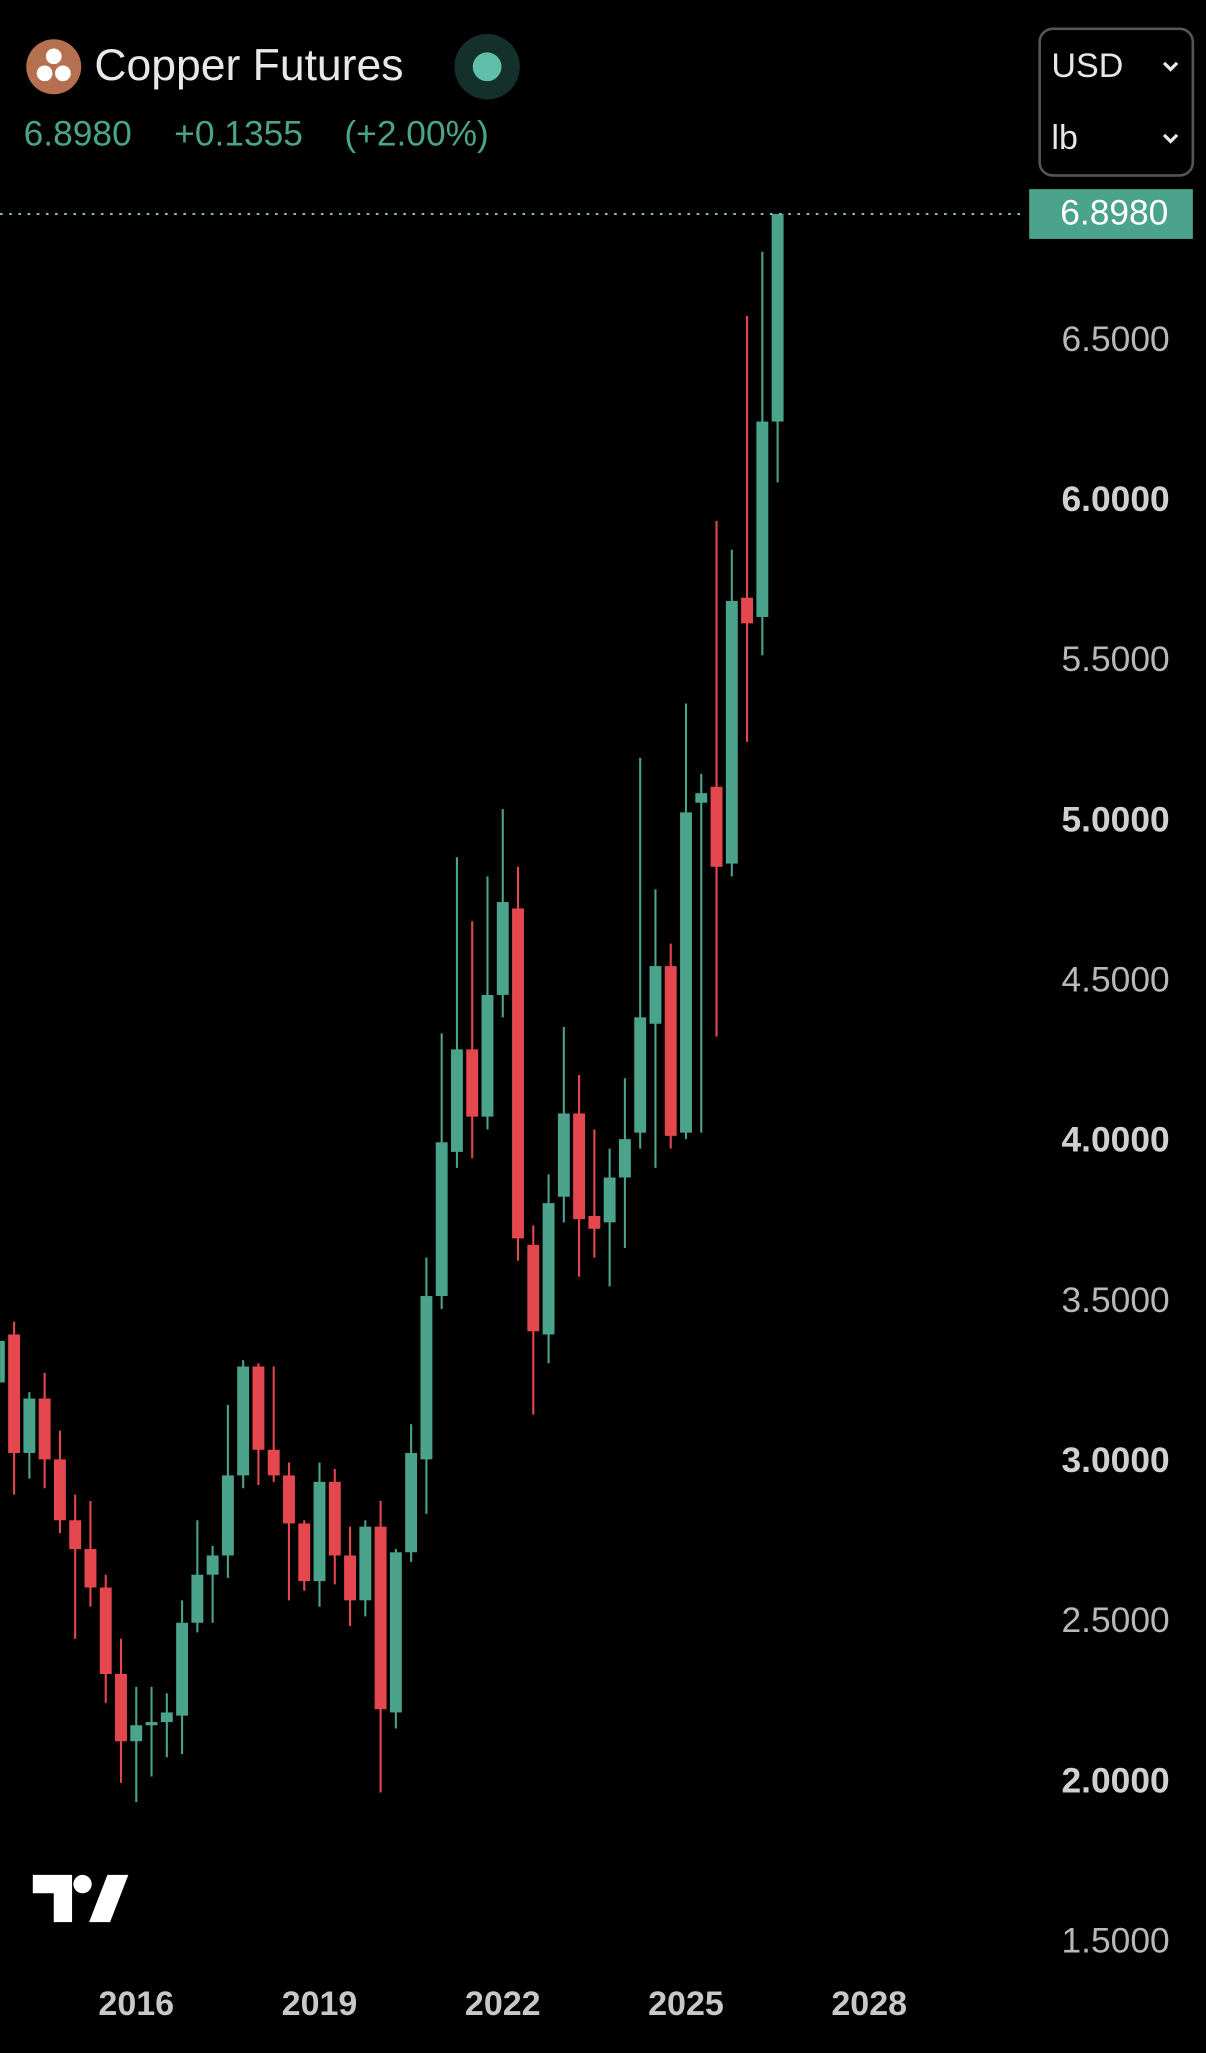 This screenshot has width=1206, height=2053. Describe the element at coordinates (248, 65) in the screenshot. I see `symbol-title: Copper Futures` at that location.